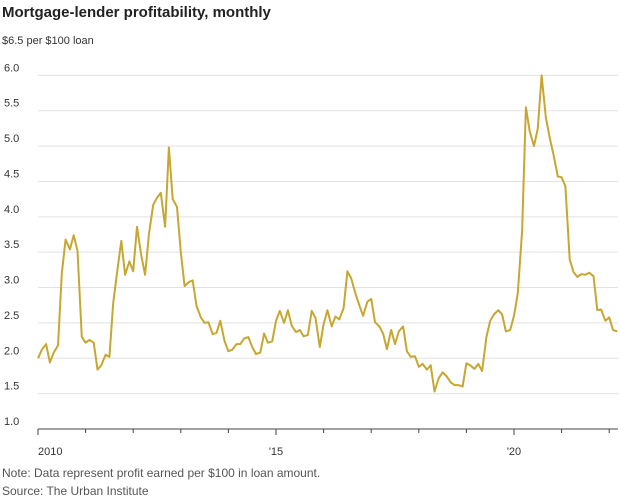 This screenshot has height=500, width=620. Describe the element at coordinates (11, 210) in the screenshot. I see `y-tick-label: 4.0` at that location.